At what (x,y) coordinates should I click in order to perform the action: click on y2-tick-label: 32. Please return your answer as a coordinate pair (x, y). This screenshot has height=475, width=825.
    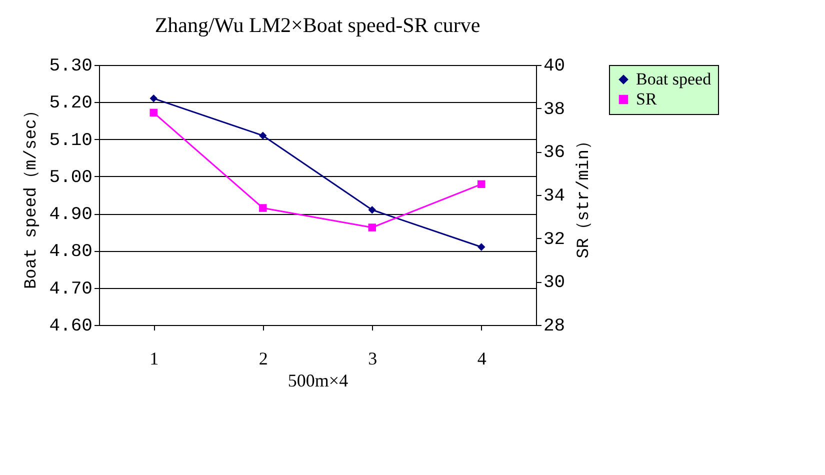
    Looking at the image, I should click on (555, 240).